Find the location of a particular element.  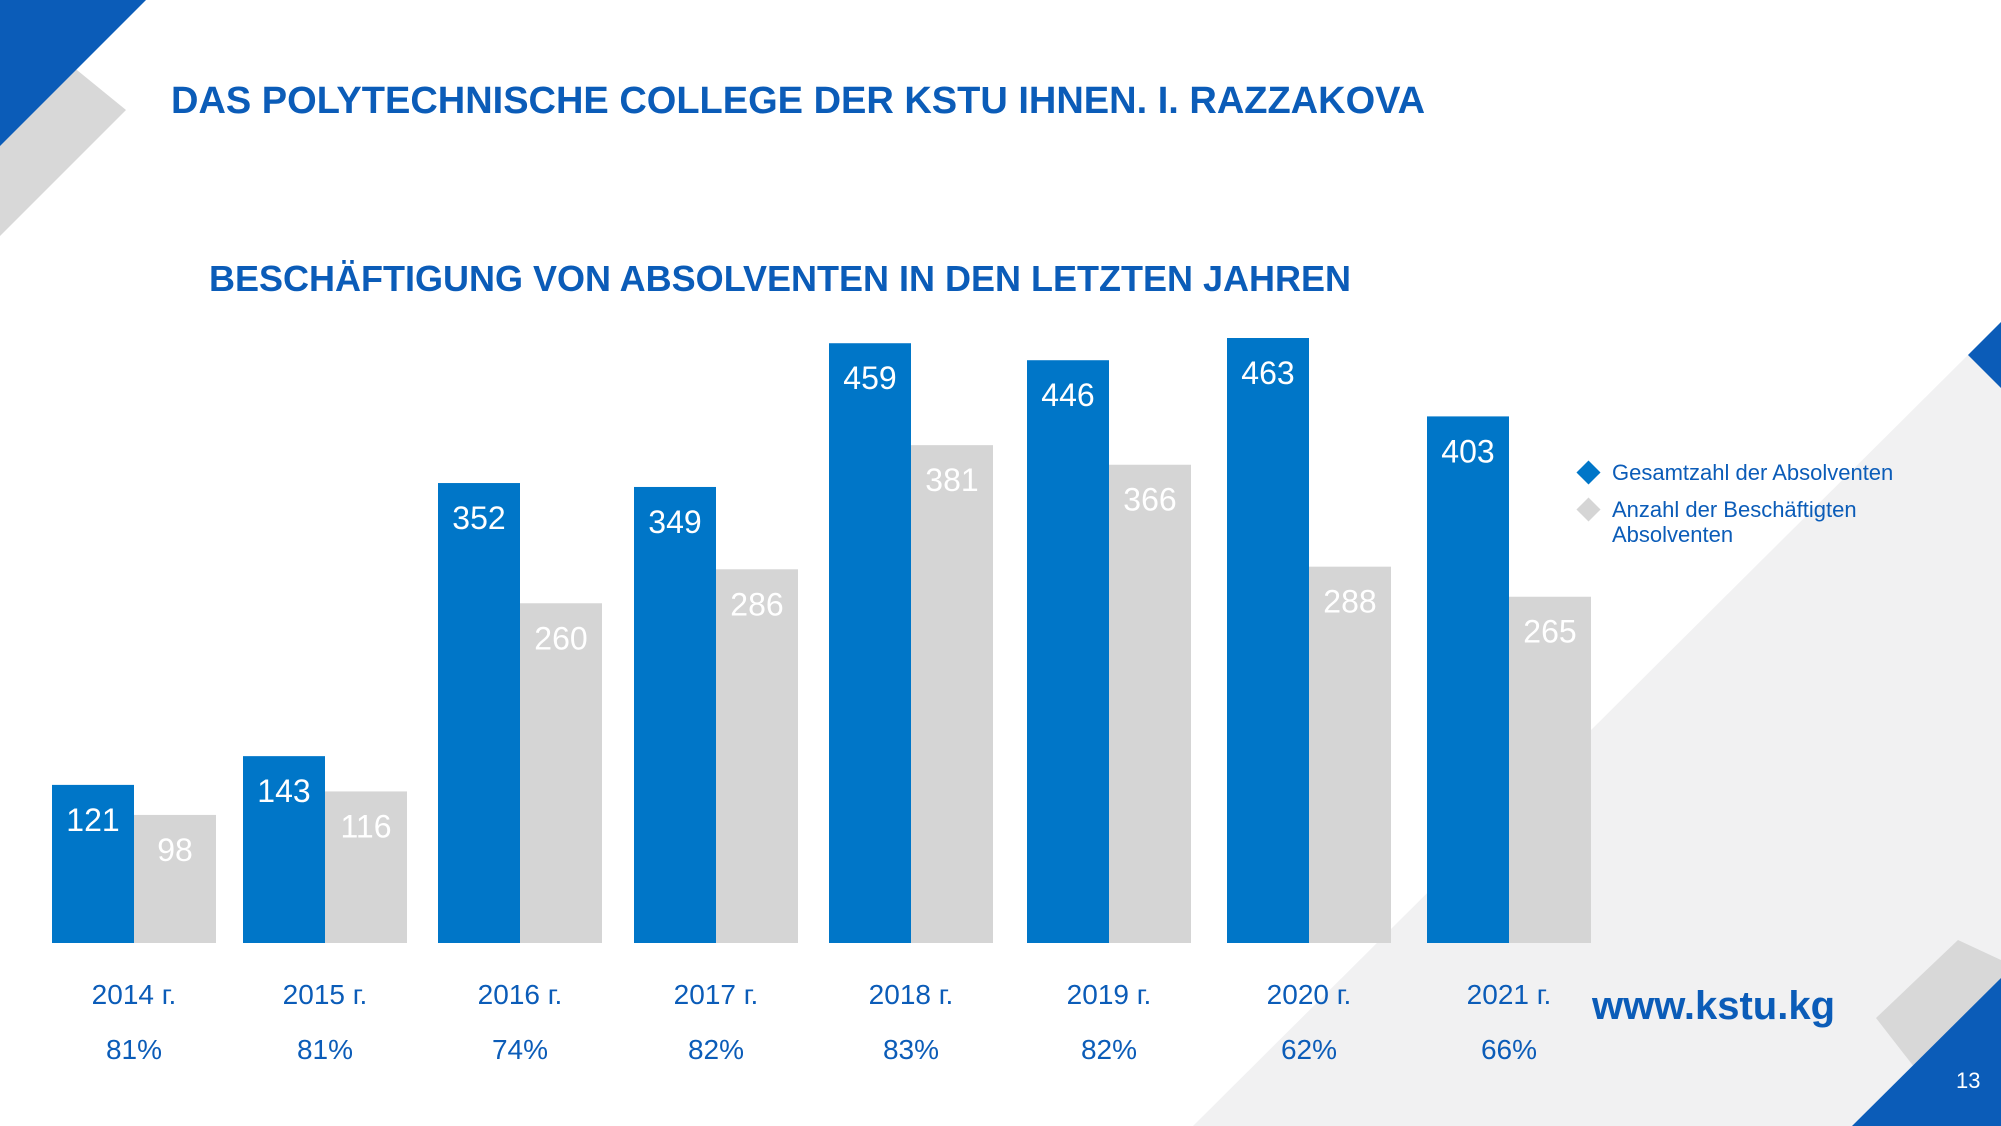

category-label-percentage: 66% is located at coordinates (1509, 1049).